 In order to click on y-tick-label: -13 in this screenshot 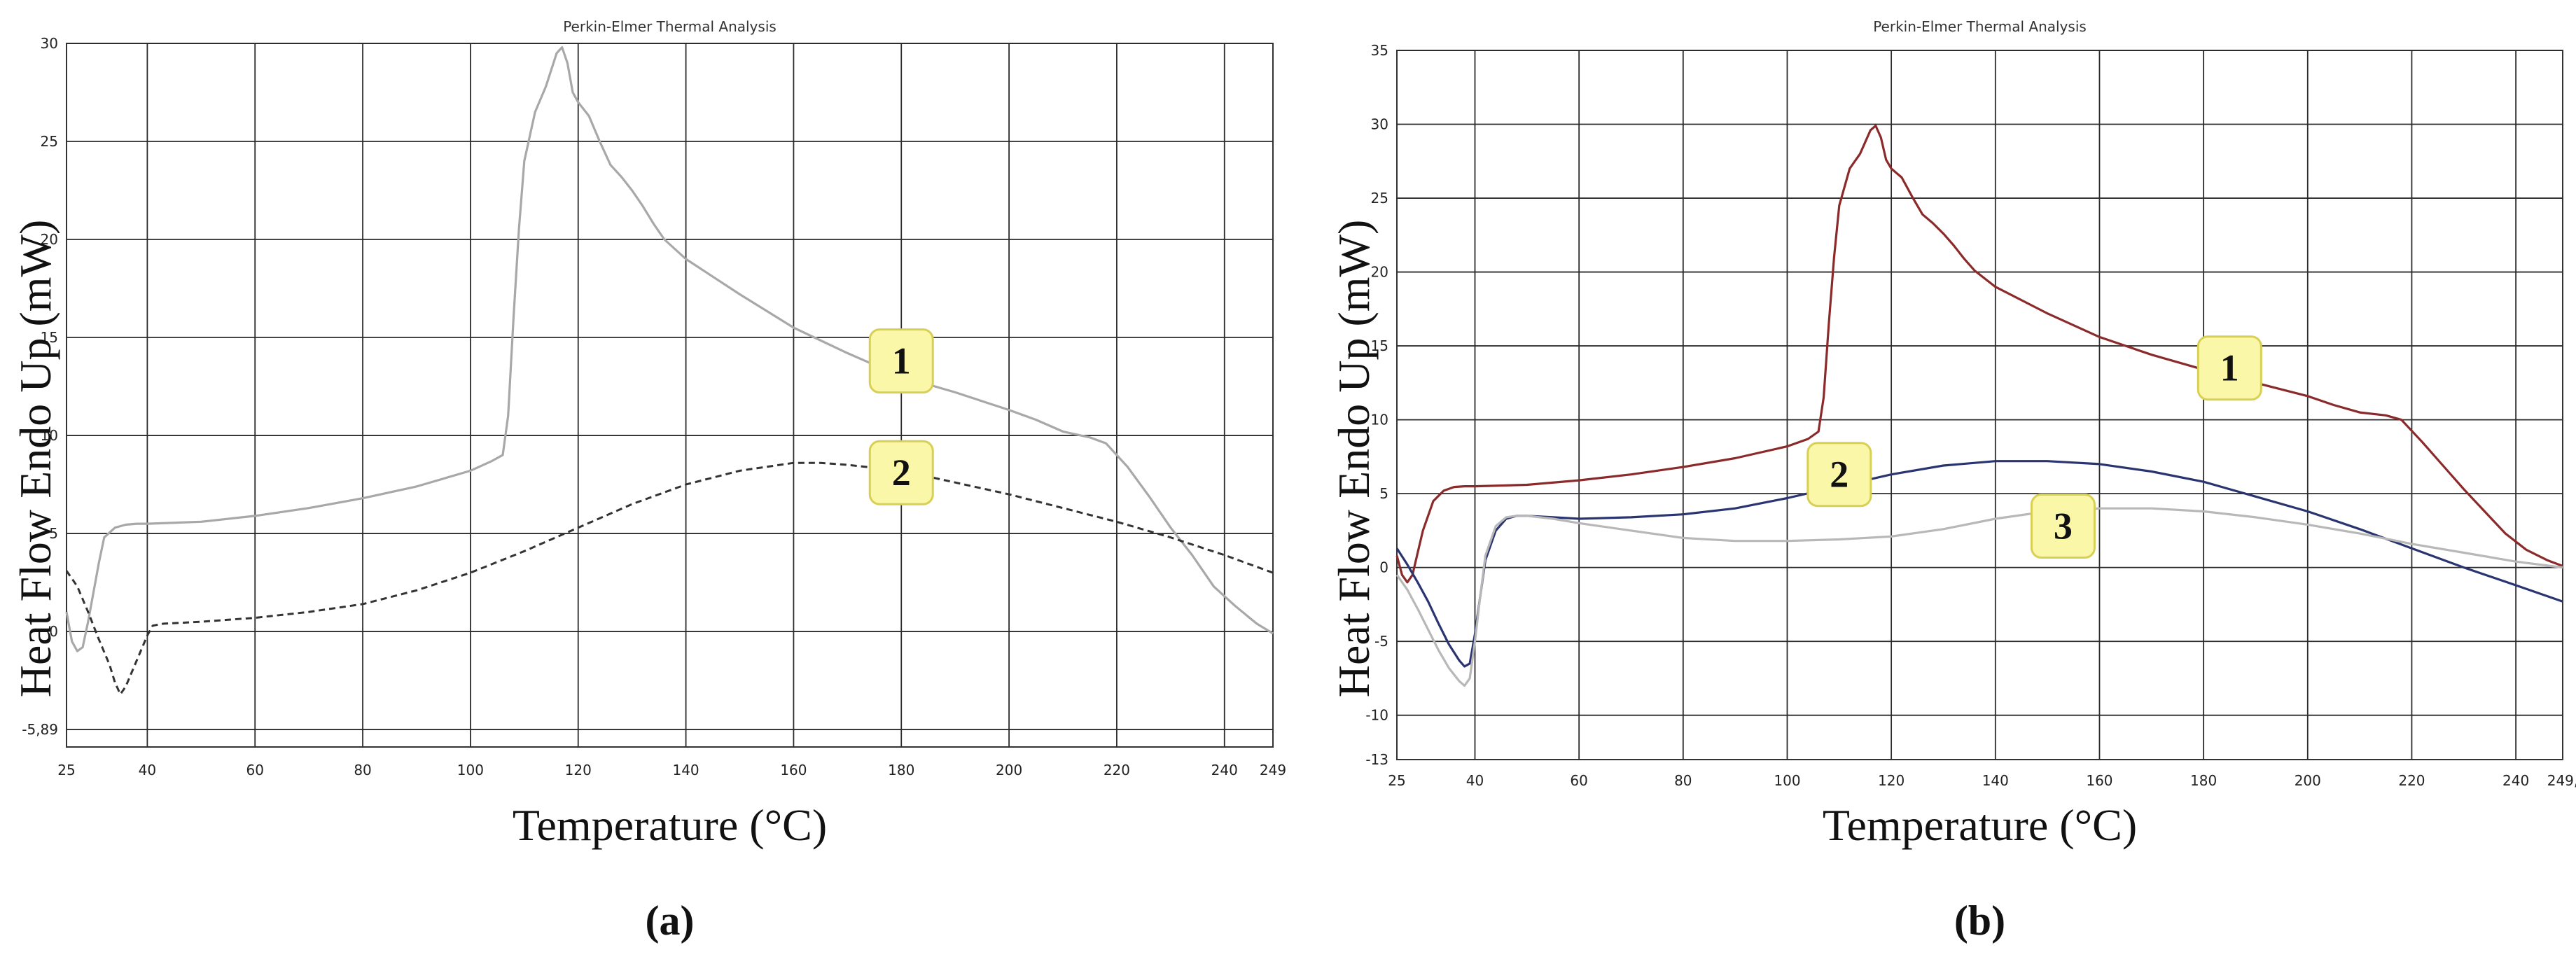, I will do `click(1376, 759)`.